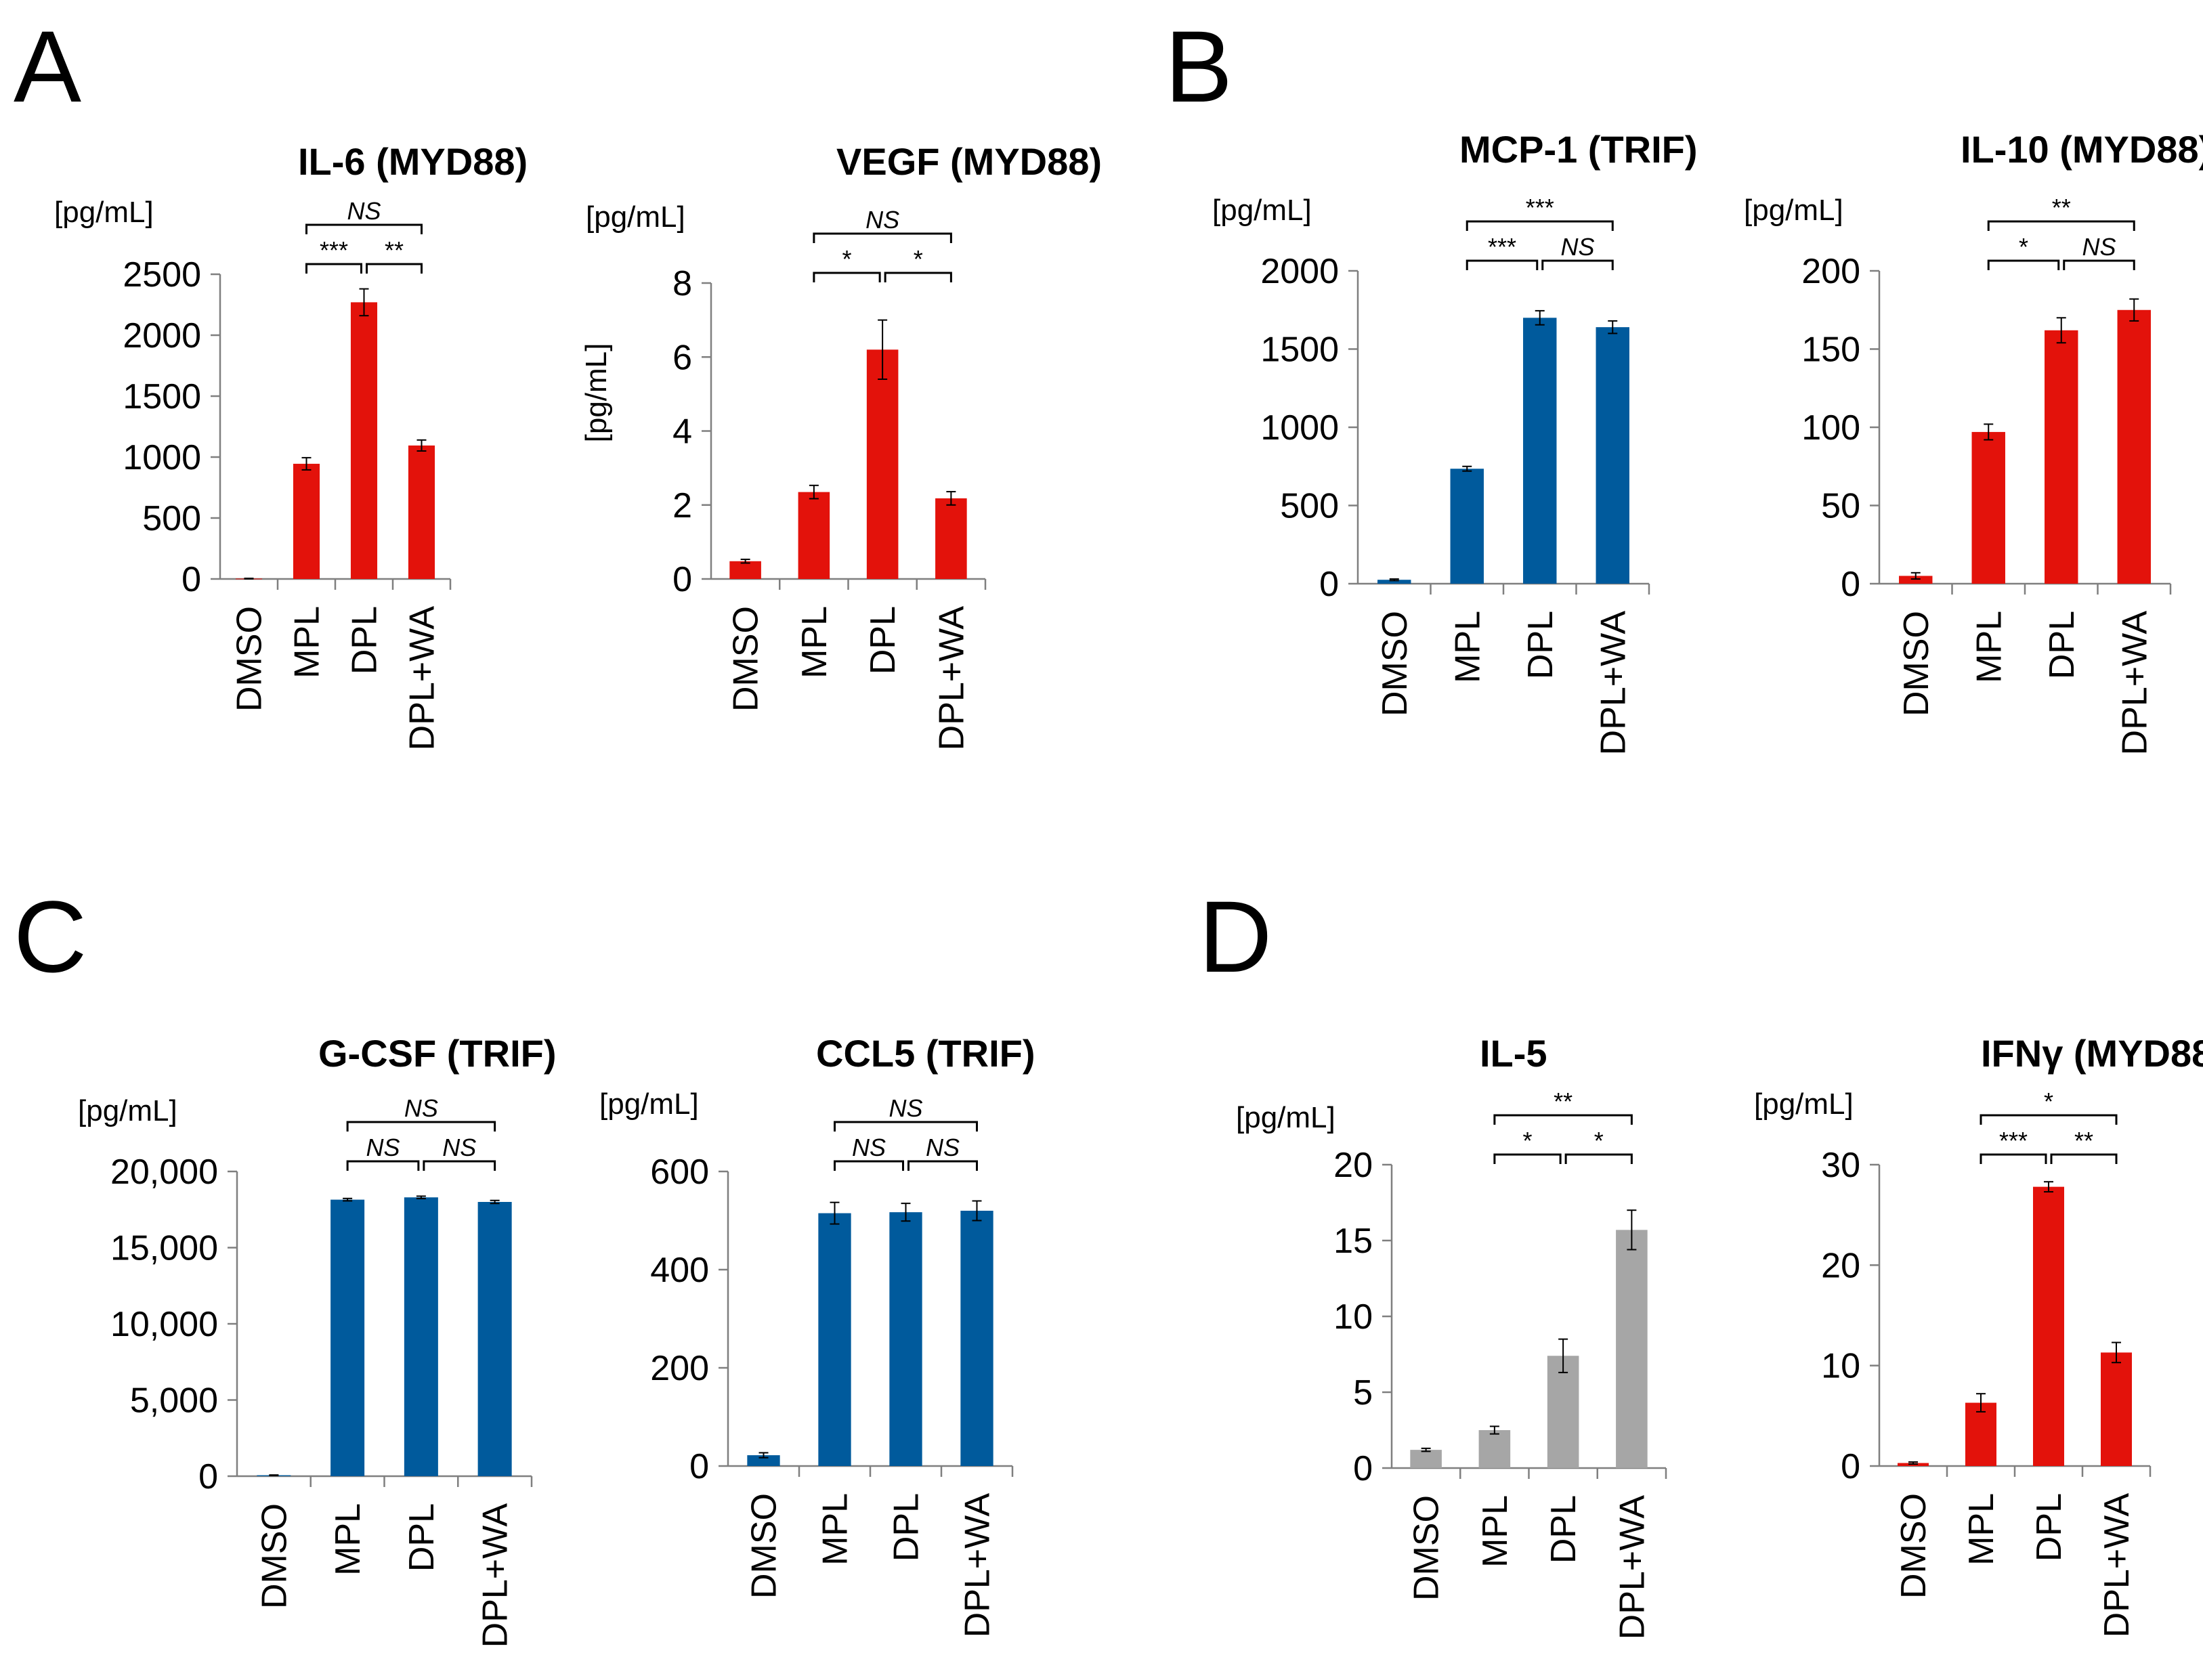  I want to click on panel-letter-c: C, so click(51, 936).